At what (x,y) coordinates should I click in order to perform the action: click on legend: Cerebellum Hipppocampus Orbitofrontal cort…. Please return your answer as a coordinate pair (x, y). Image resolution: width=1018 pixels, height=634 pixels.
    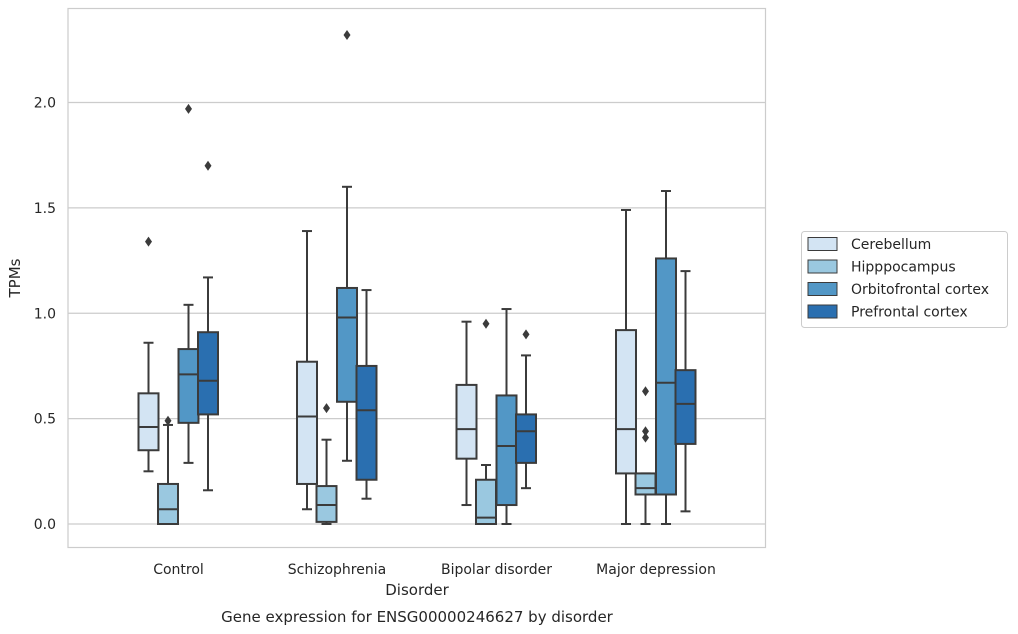
    Looking at the image, I should click on (904, 279).